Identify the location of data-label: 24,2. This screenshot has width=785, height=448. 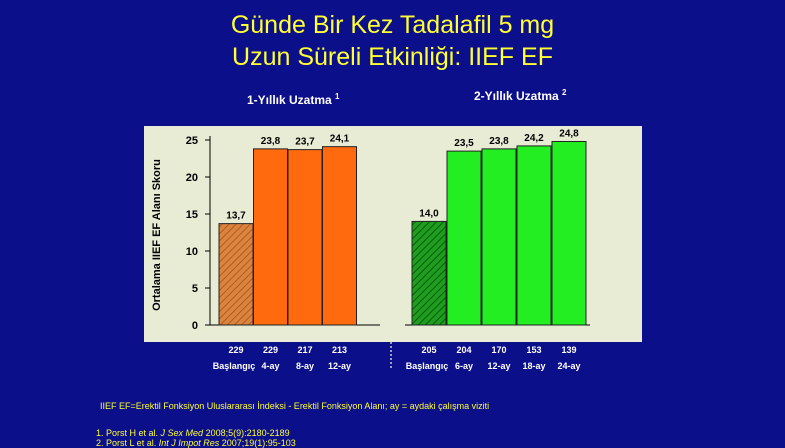
(534, 138).